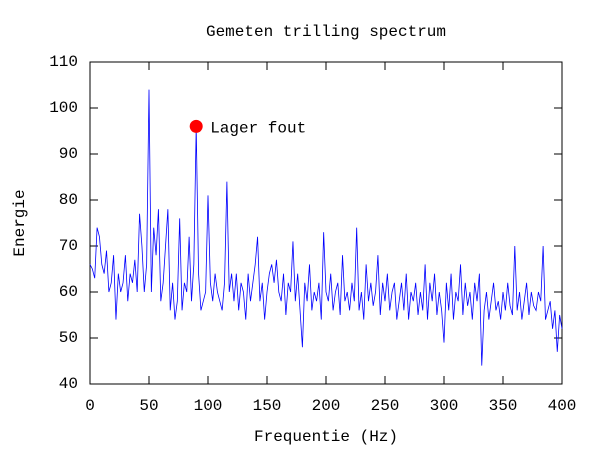 Image resolution: width=600 pixels, height=455 pixels. Describe the element at coordinates (68, 292) in the screenshot. I see `y-tick-label: 60` at that location.